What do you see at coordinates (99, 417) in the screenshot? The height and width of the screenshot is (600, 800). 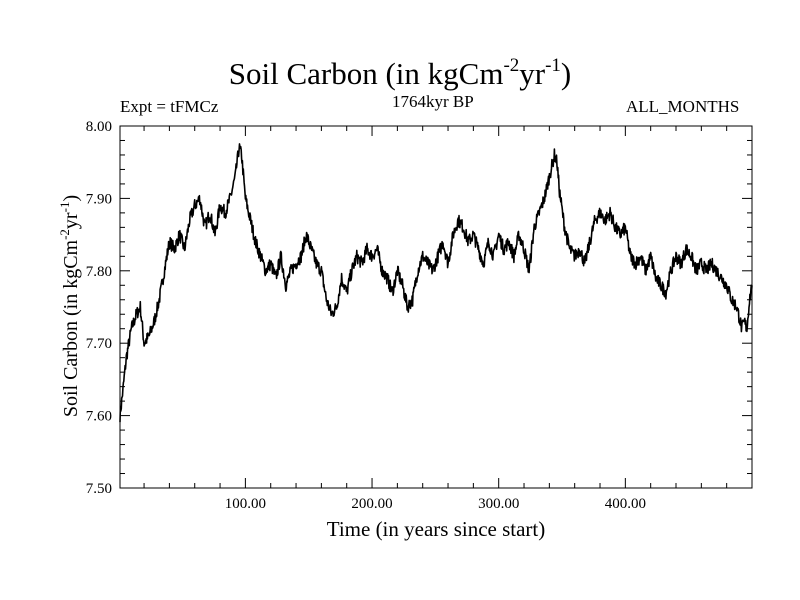 I see `y-tick-label: 7.60` at bounding box center [99, 417].